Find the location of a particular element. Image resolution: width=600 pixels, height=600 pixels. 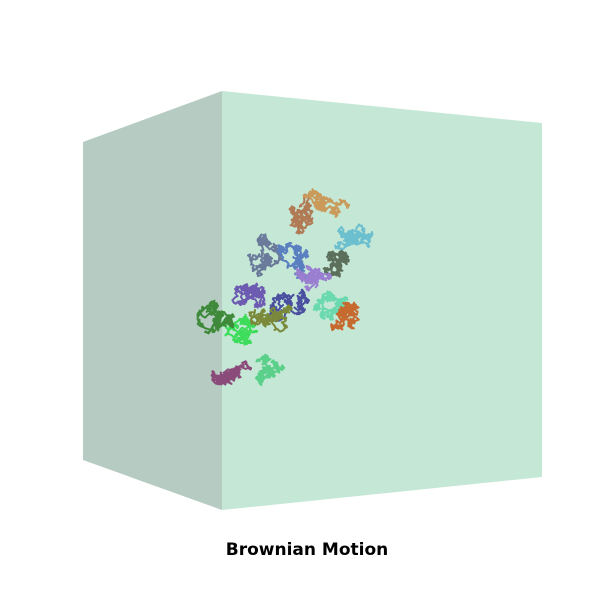

caption: Brownian Motion is located at coordinates (307, 550).